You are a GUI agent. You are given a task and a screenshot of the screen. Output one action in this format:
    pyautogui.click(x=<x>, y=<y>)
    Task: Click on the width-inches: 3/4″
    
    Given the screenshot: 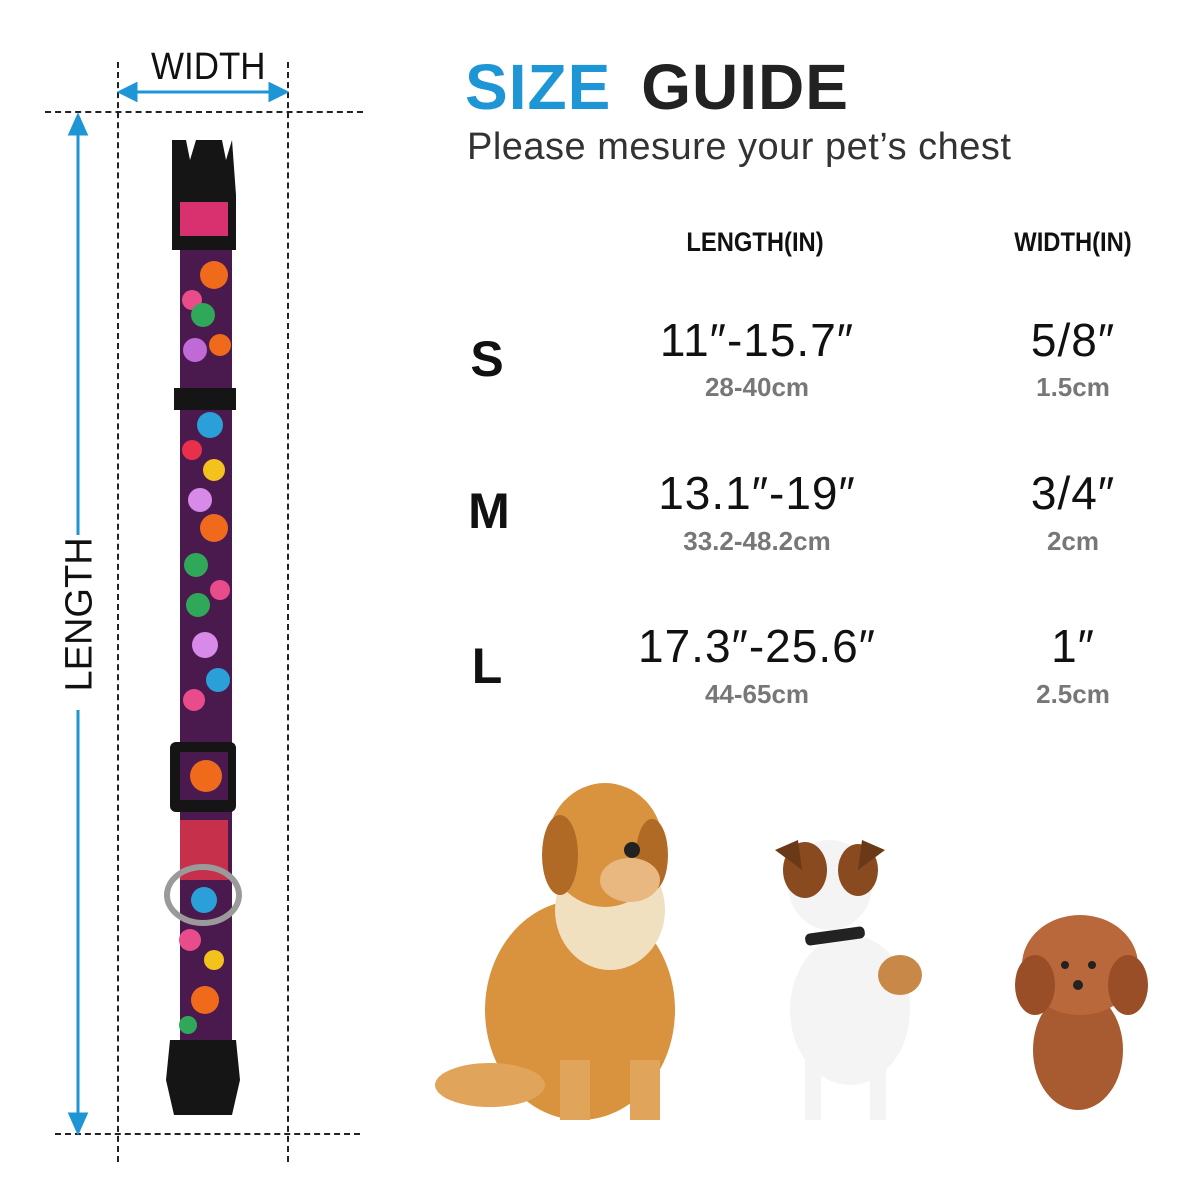 What is the action you would take?
    pyautogui.click(x=1073, y=493)
    